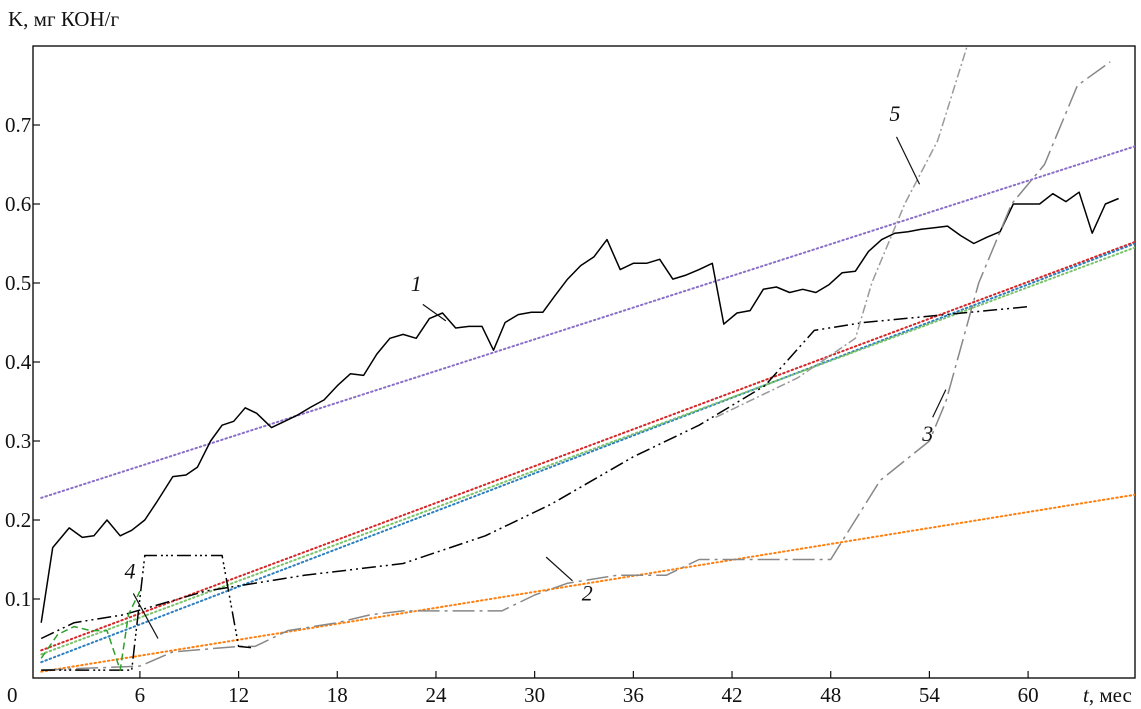 The width and height of the screenshot is (1141, 709). Describe the element at coordinates (587, 689) in the screenshot. I see `x-ticks: 6 12 18 24 30 36 42 48 54 60` at that location.